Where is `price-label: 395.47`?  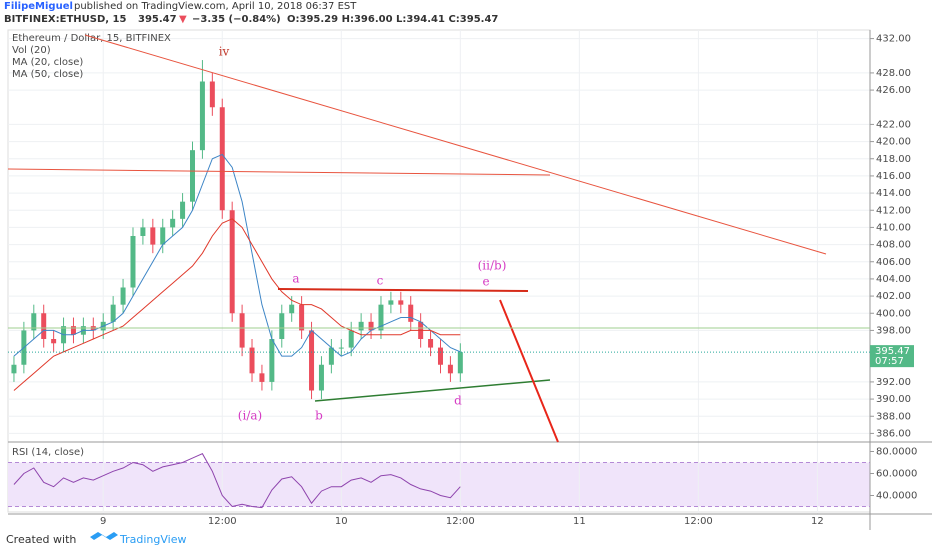 price-label: 395.47 is located at coordinates (892, 351).